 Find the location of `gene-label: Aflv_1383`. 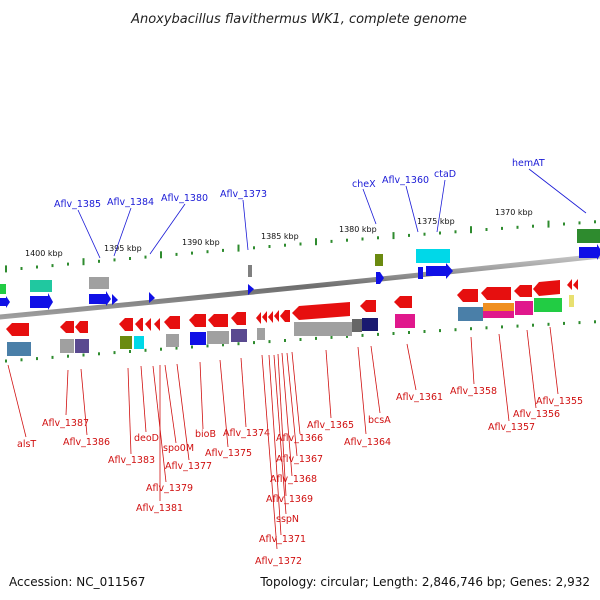

gene-label: Aflv_1383 is located at coordinates (131, 460).